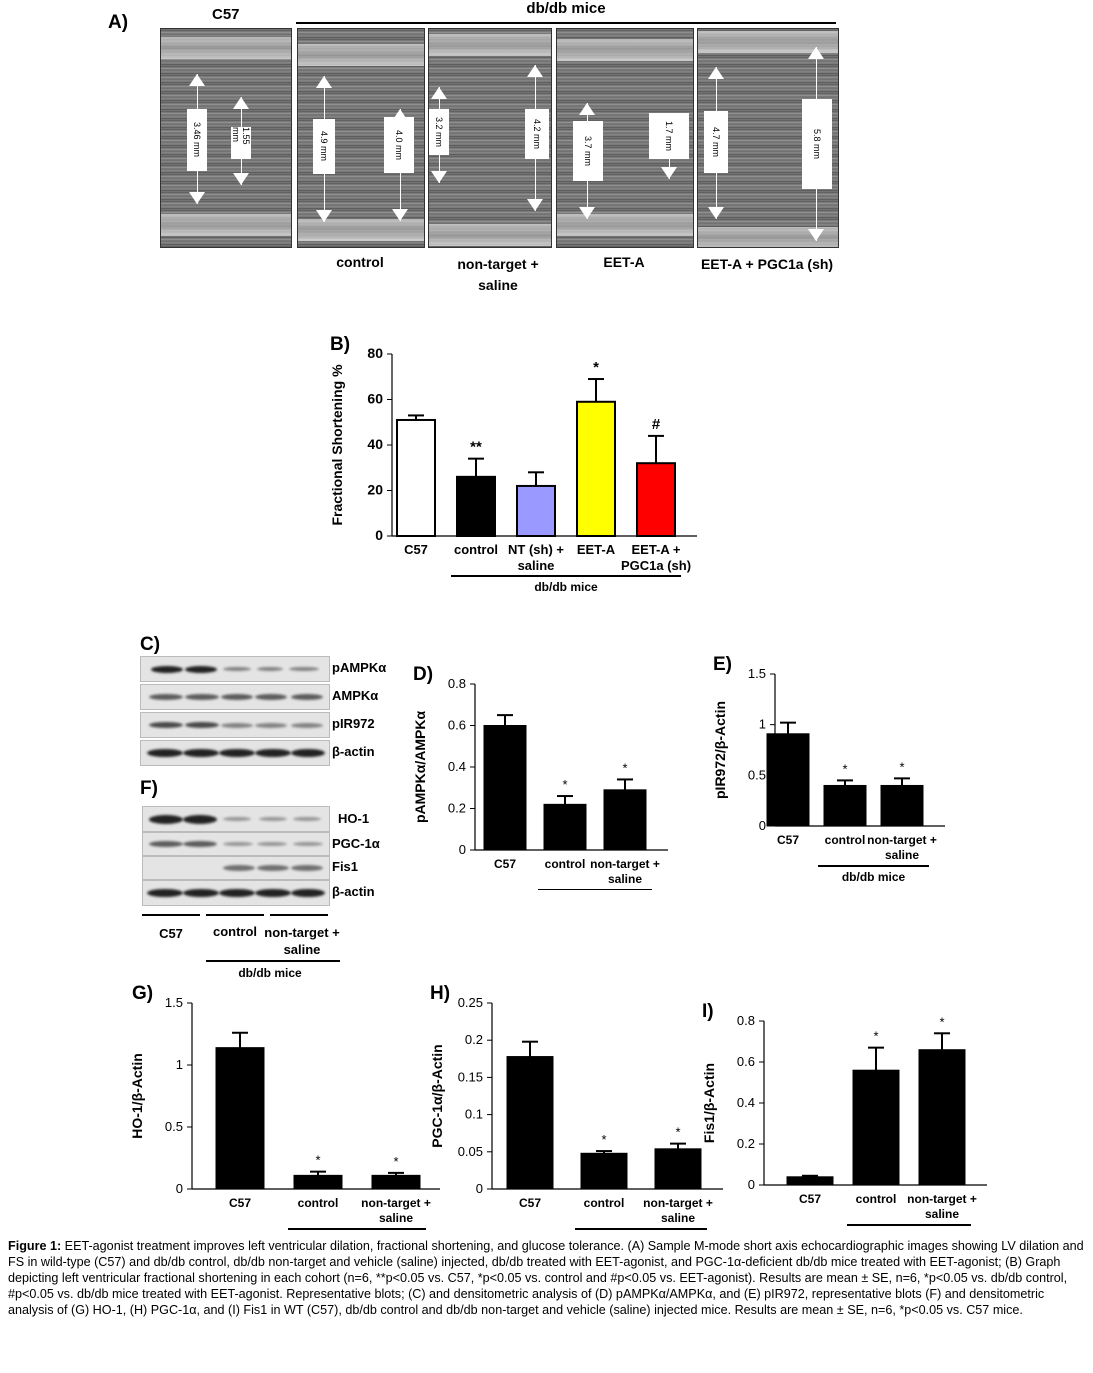  I want to click on x-tick-label: EET-A, so click(596, 549).